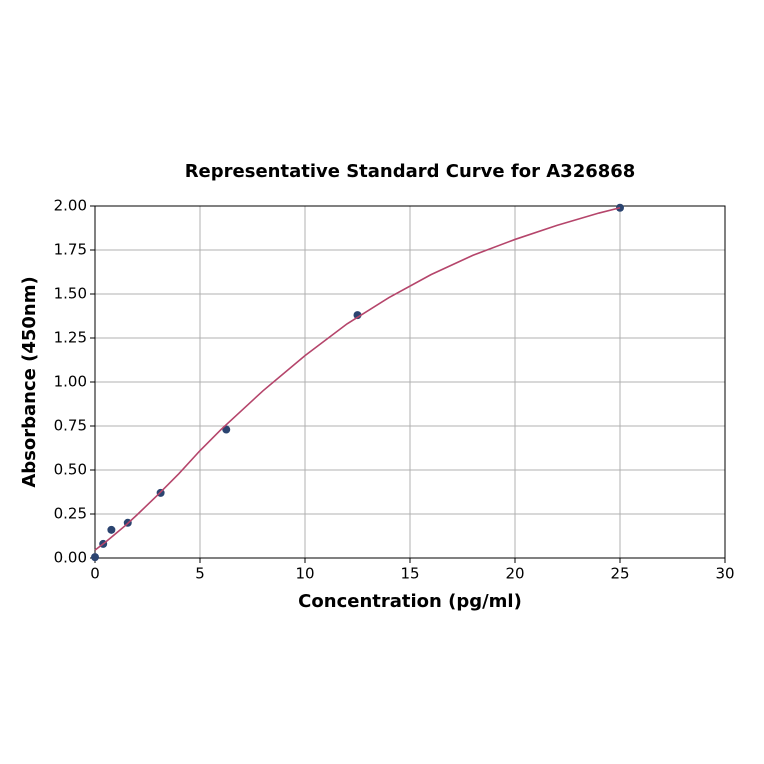  What do you see at coordinates (29, 381) in the screenshot?
I see `y-axis-label: Absorbance (450nm)` at bounding box center [29, 381].